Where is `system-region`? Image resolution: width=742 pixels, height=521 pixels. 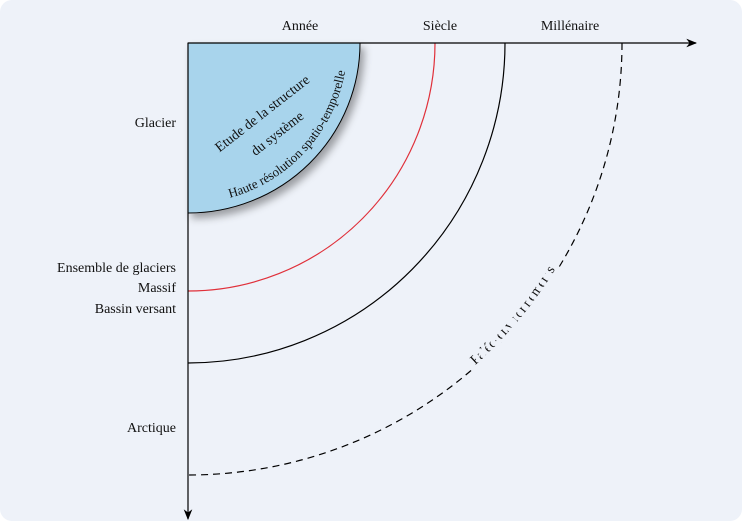
system-region is located at coordinates (274, 128).